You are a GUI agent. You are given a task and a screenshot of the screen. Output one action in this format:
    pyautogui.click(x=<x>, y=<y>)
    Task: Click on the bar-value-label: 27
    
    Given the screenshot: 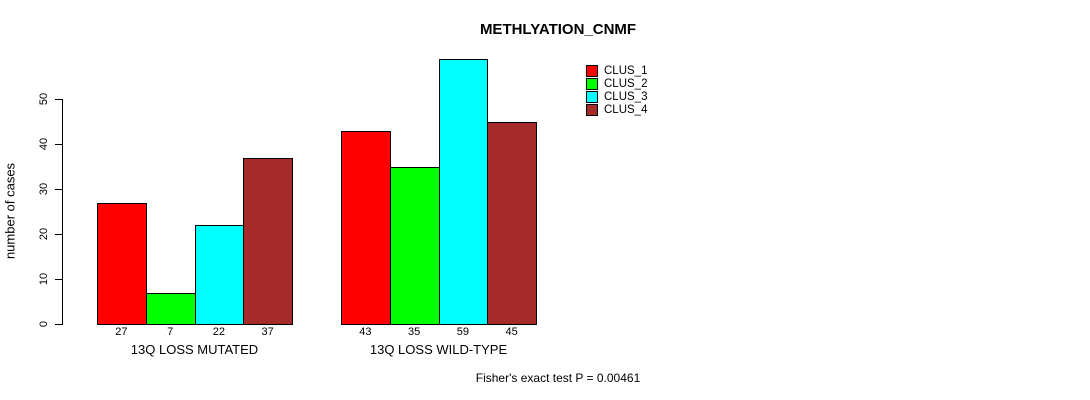 What is the action you would take?
    pyautogui.click(x=121, y=332)
    